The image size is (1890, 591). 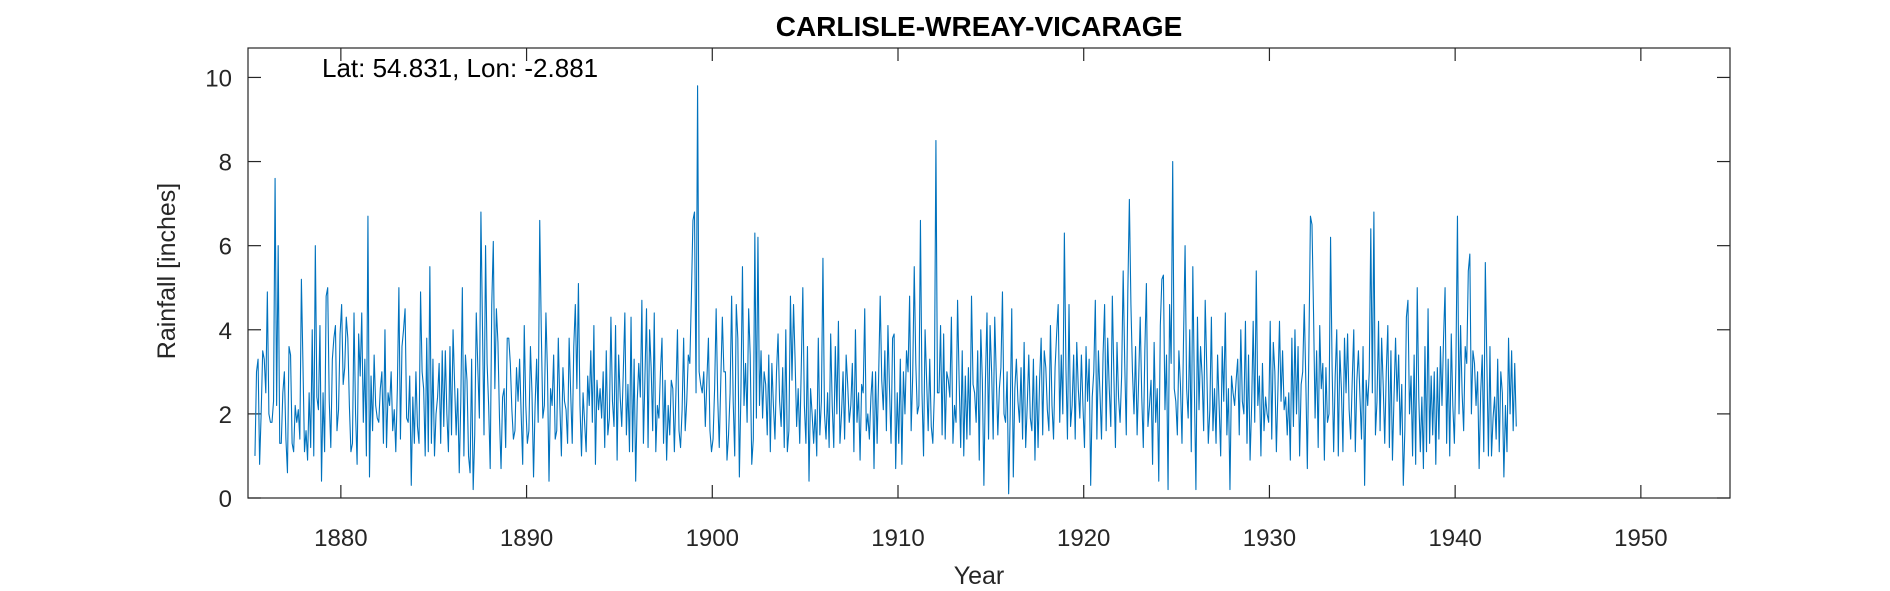 I want to click on location-annotation: Lat: 54.831, Lon: -2.881, so click(x=460, y=68).